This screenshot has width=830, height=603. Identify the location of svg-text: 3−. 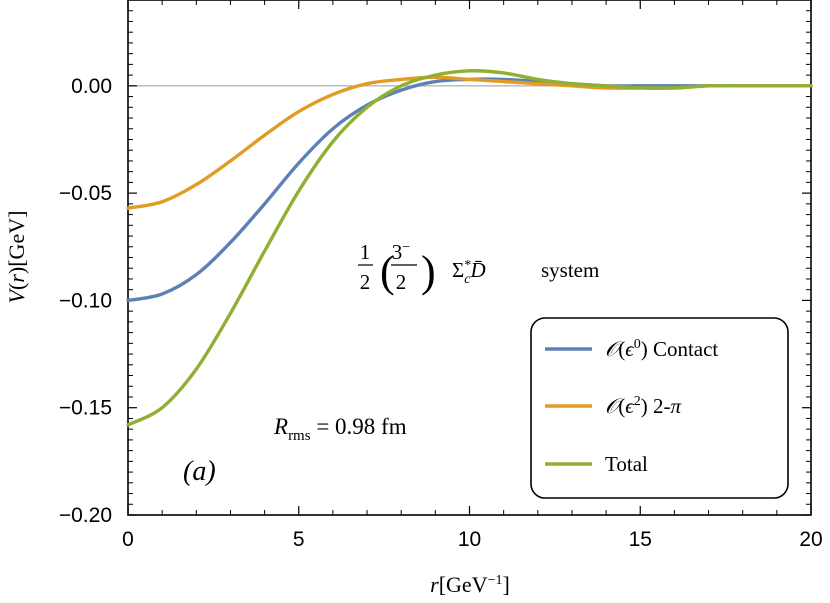
(401, 252).